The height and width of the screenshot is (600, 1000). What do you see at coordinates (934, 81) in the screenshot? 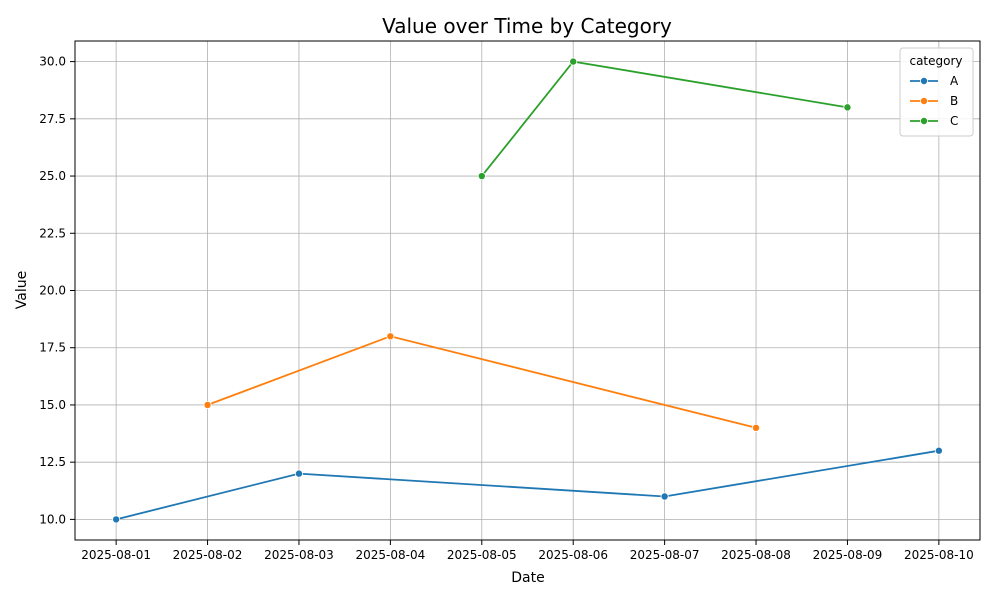
I see `legend-item-a: A` at bounding box center [934, 81].